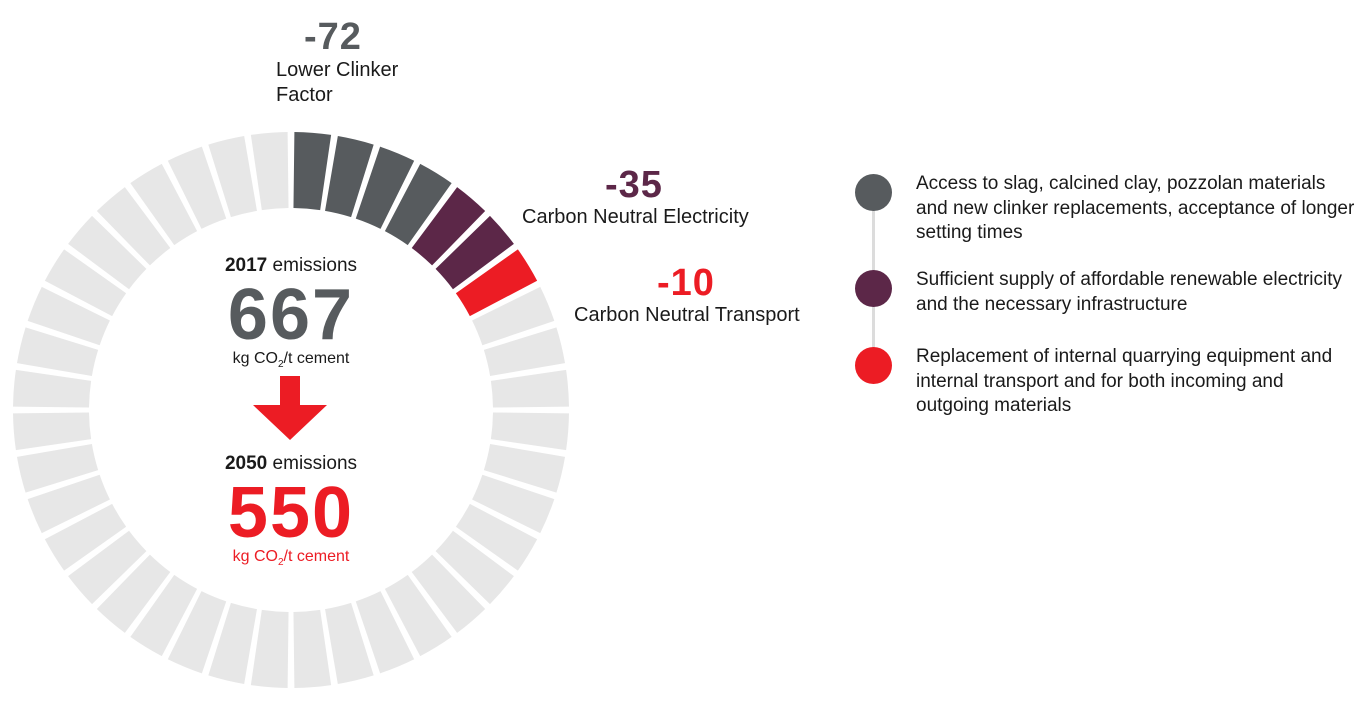 The height and width of the screenshot is (703, 1371). What do you see at coordinates (873, 365) in the screenshot?
I see `legend-dot-transport` at bounding box center [873, 365].